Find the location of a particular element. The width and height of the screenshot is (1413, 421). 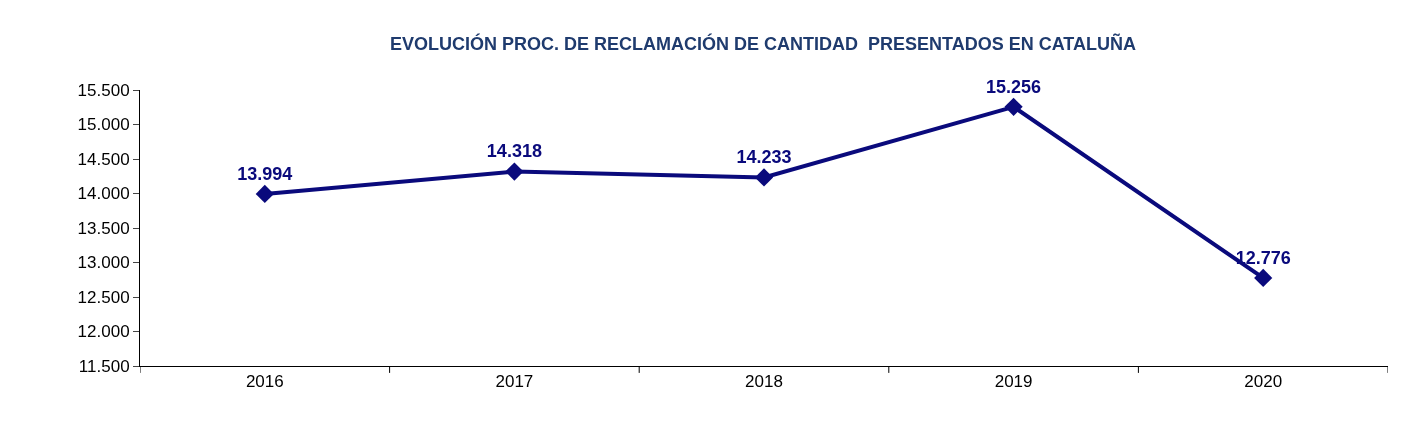

text: 12.776 is located at coordinates (1263, 257).